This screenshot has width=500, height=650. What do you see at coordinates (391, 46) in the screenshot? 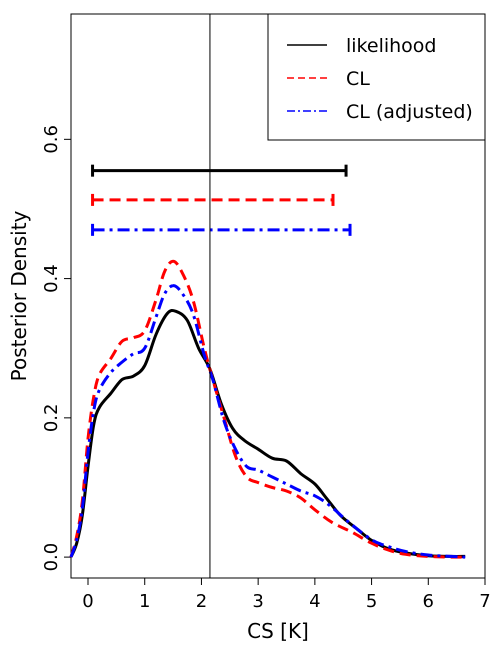
I see `legend-label-likelihood: likelihood` at bounding box center [391, 46].